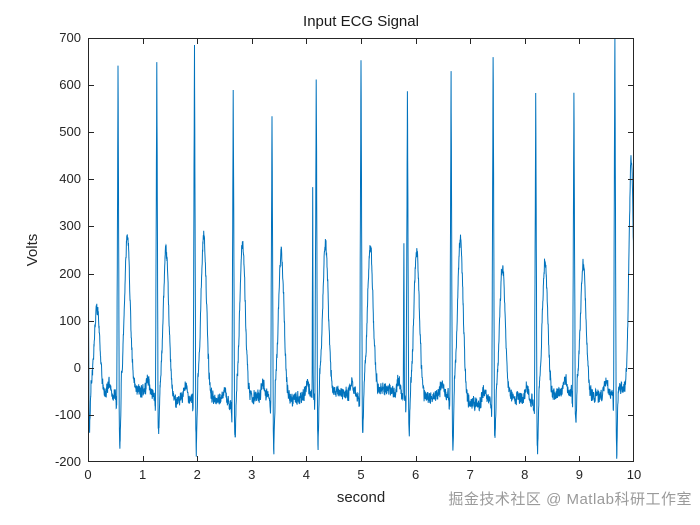 The image size is (700, 525). I want to click on y-tick-label: -200, so click(67, 461).